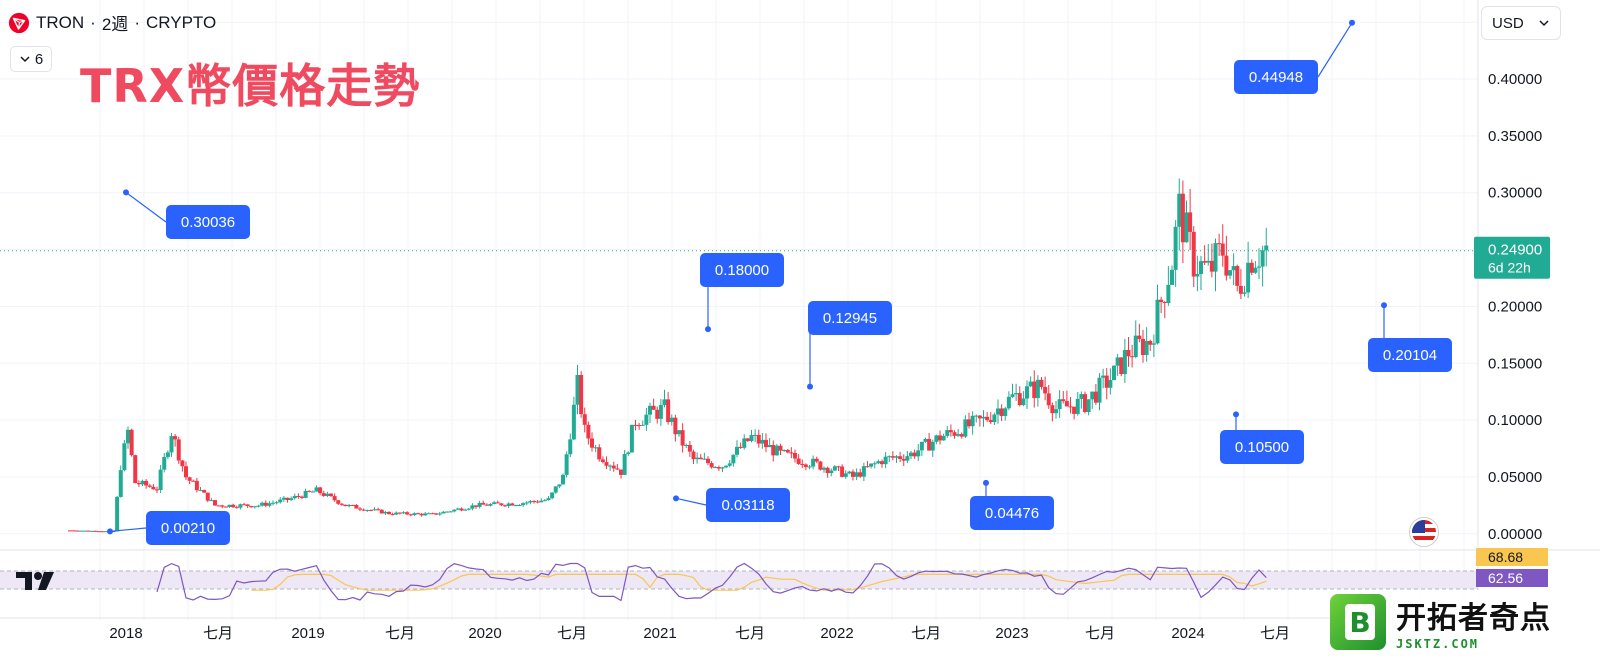 The width and height of the screenshot is (1600, 660). I want to click on currency-label: USD, so click(1508, 23).